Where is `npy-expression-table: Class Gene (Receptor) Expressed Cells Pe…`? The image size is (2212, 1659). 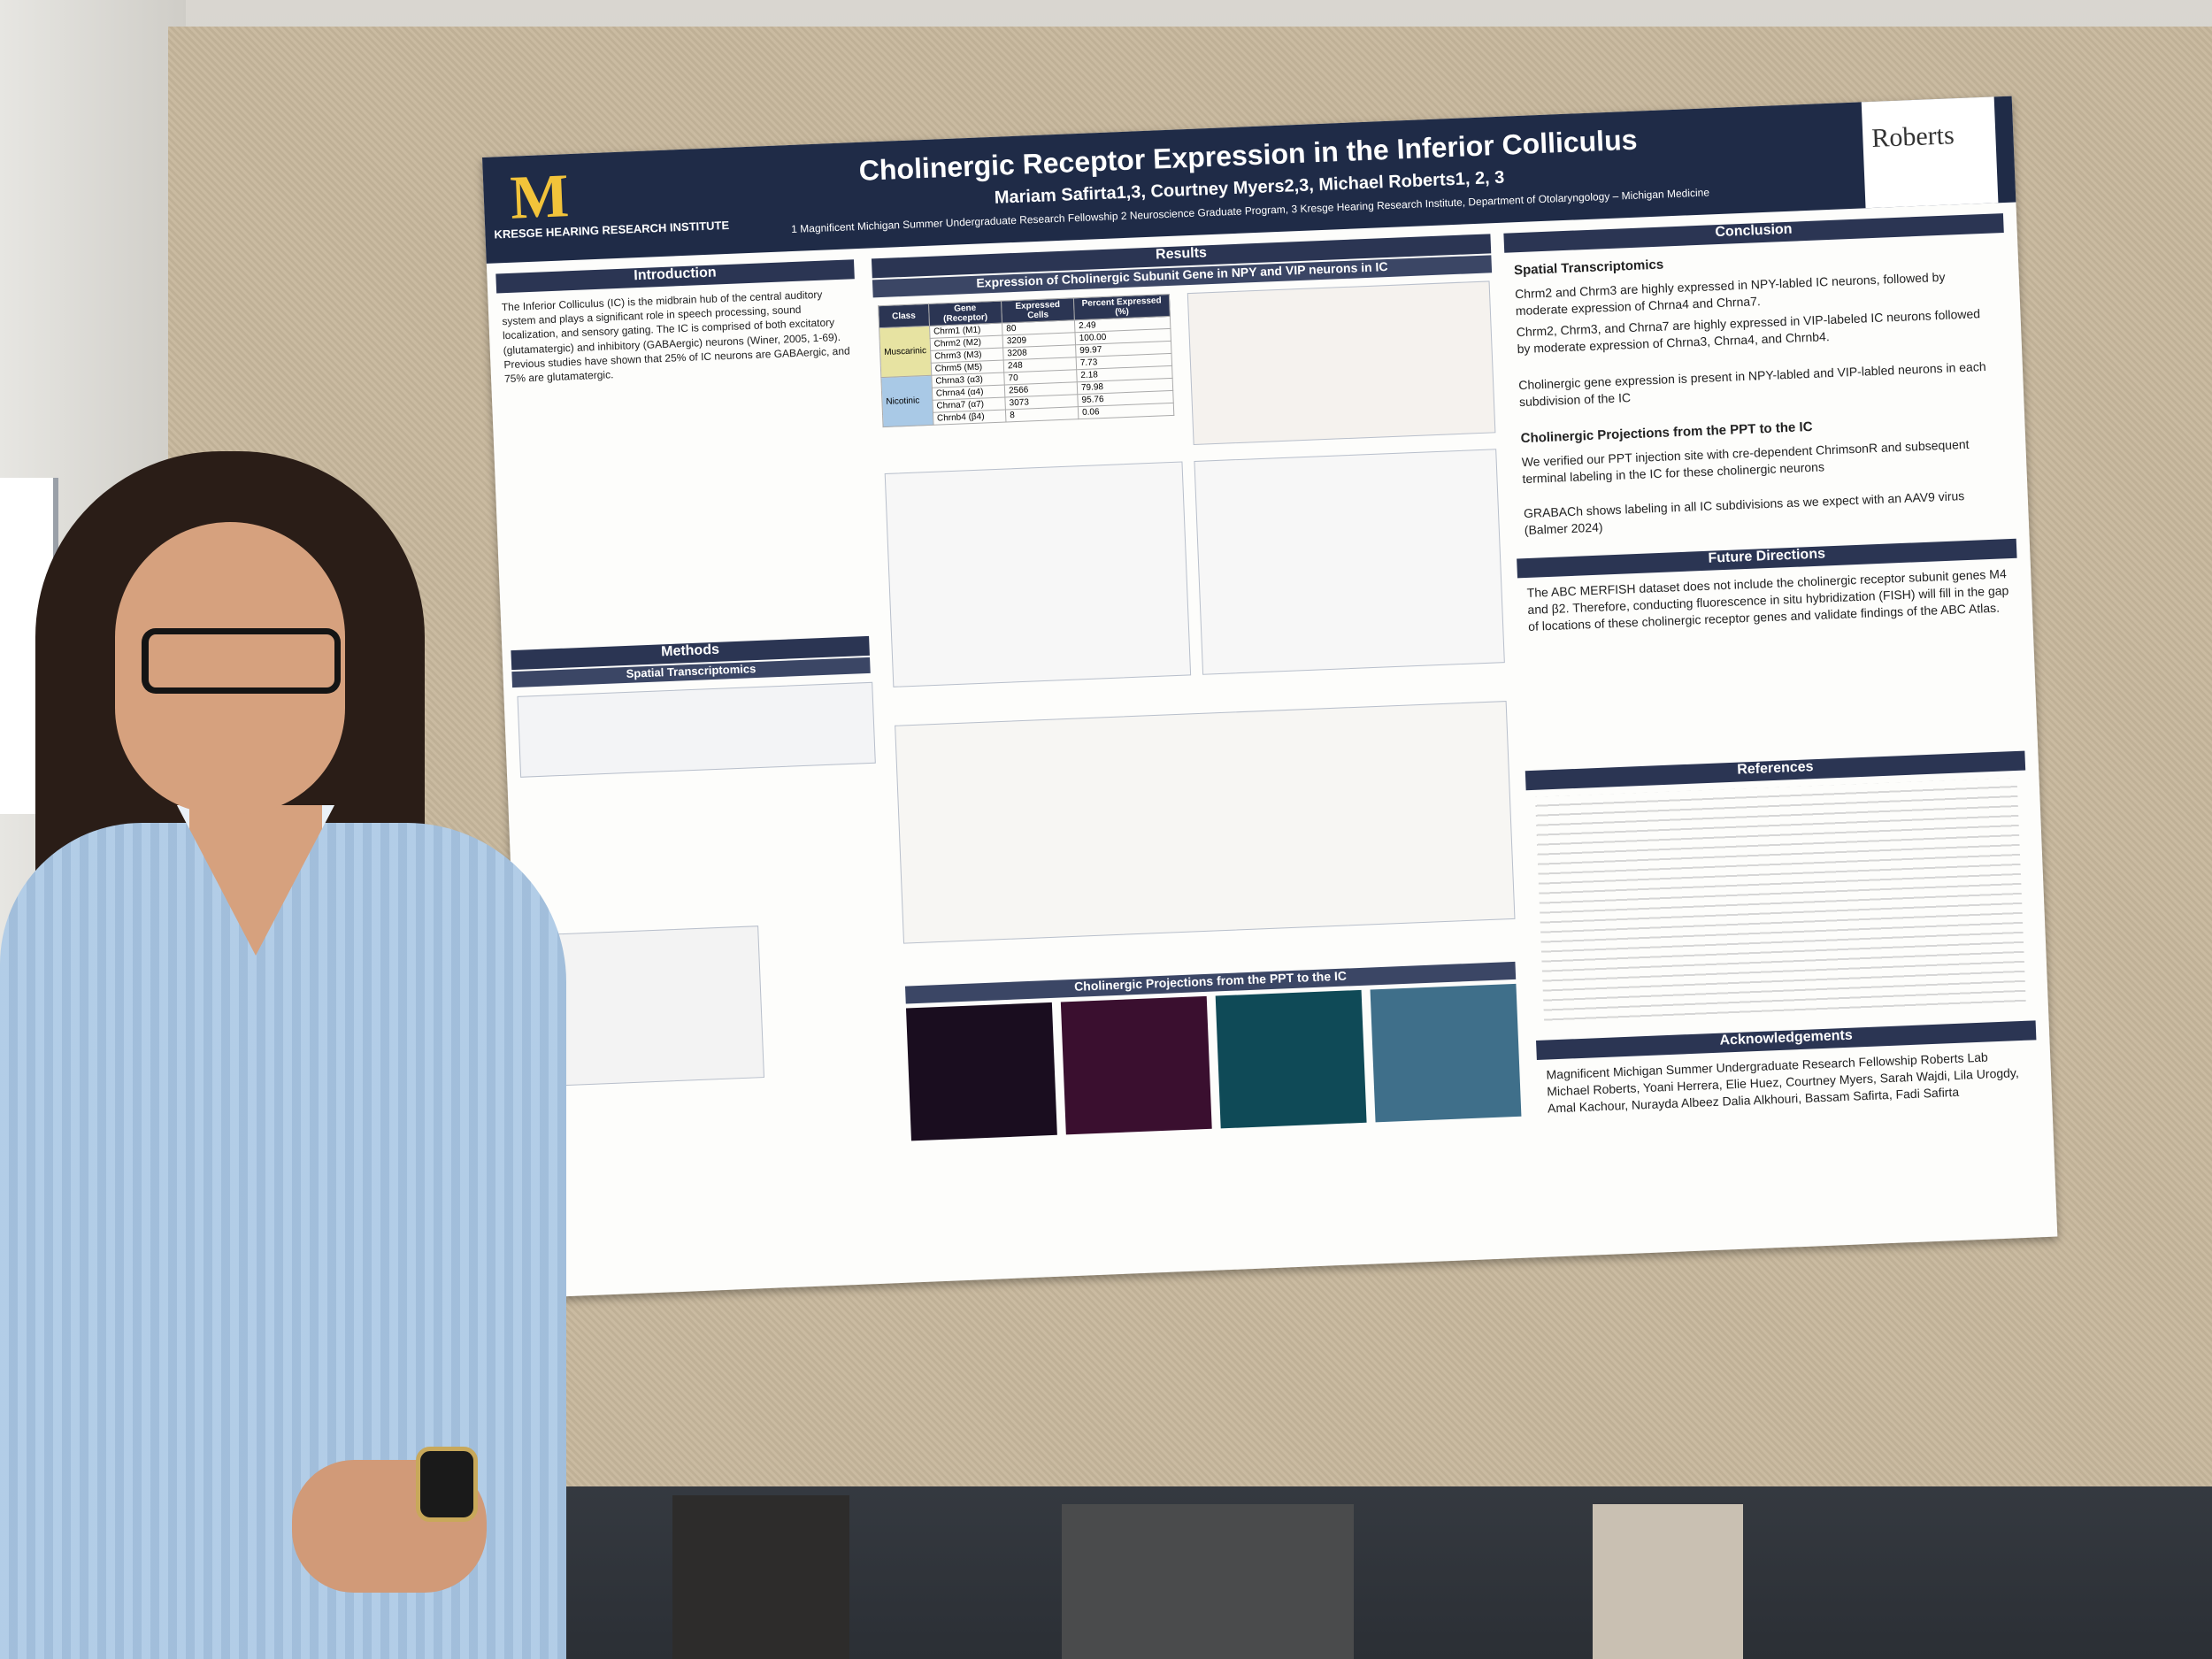 npy-expression-table: Class Gene (Receptor) Expressed Cells Pe… is located at coordinates (1026, 361).